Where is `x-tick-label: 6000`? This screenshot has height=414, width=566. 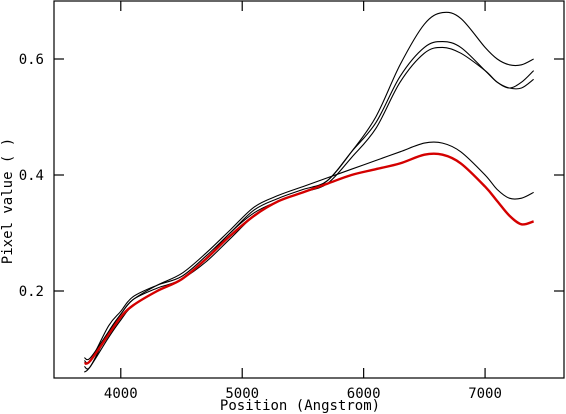
x-tick-label: 6000 is located at coordinates (364, 394).